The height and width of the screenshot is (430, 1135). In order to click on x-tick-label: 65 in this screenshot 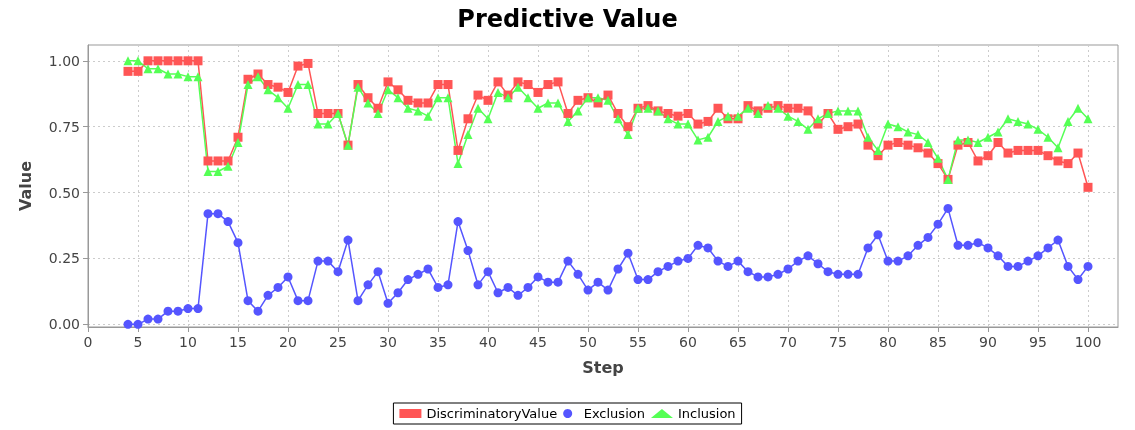, I will do `click(738, 342)`.